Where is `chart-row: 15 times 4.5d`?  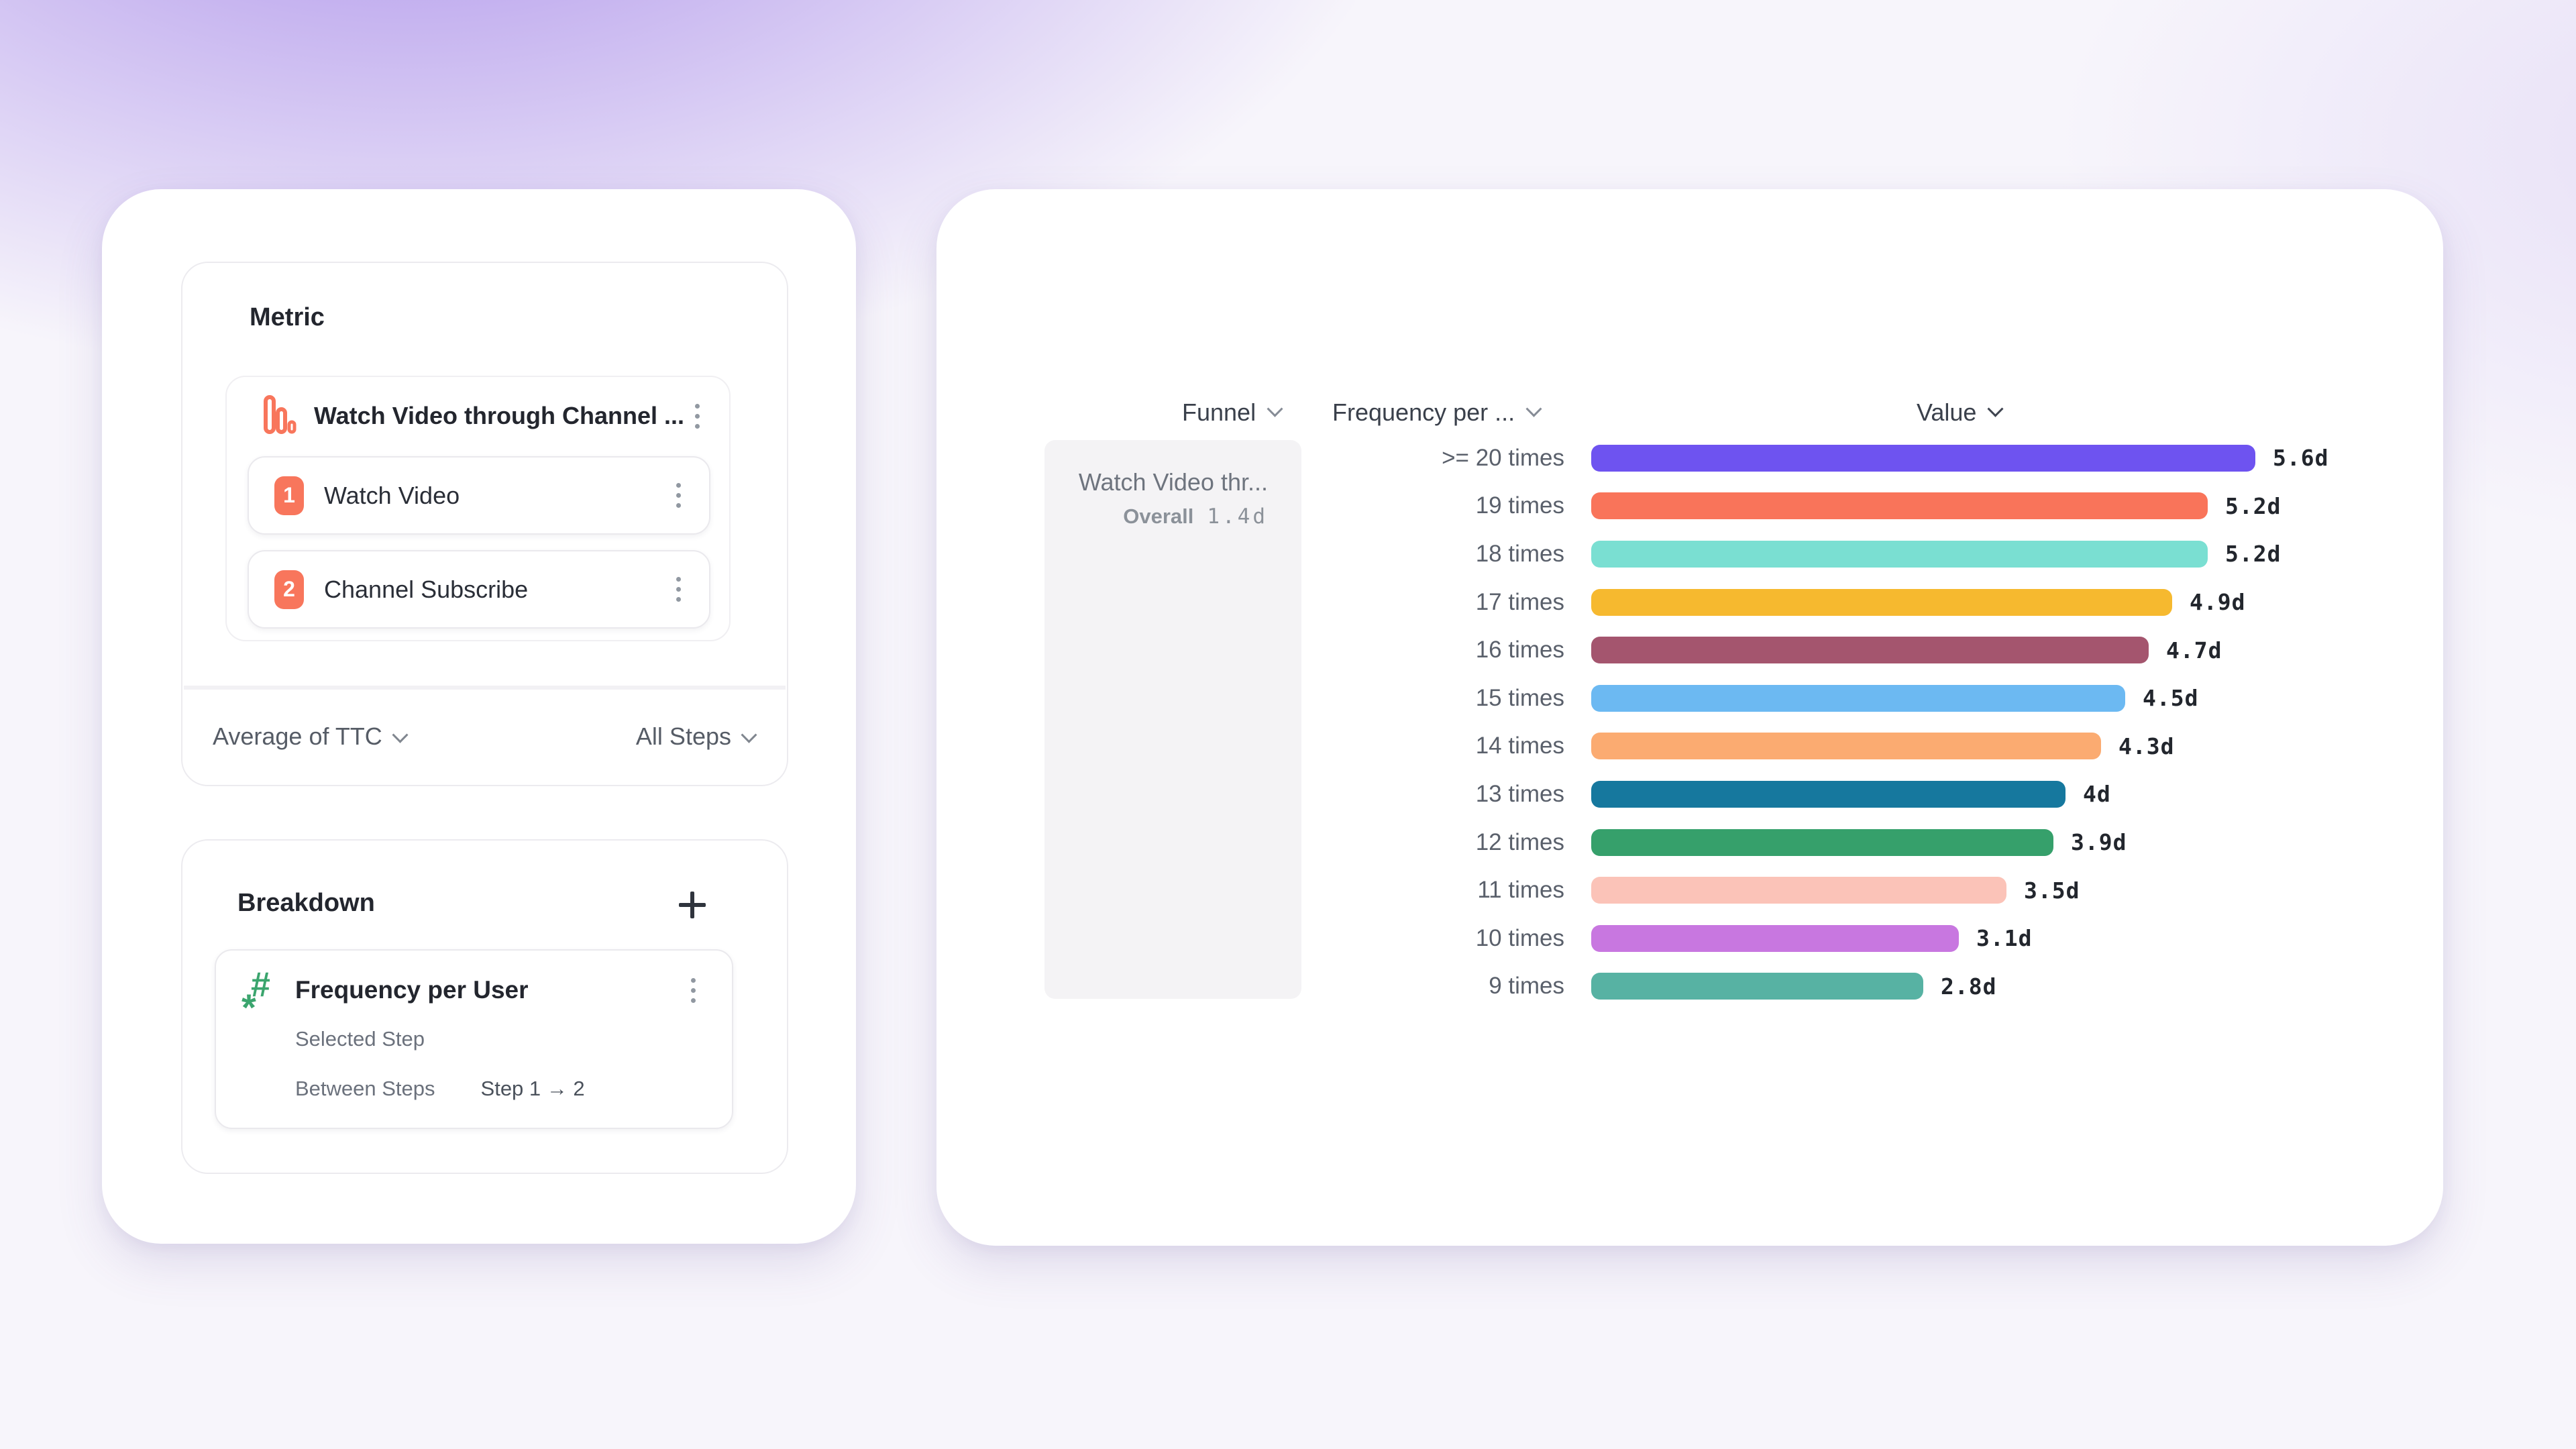 chart-row: 15 times 4.5d is located at coordinates (1689, 698).